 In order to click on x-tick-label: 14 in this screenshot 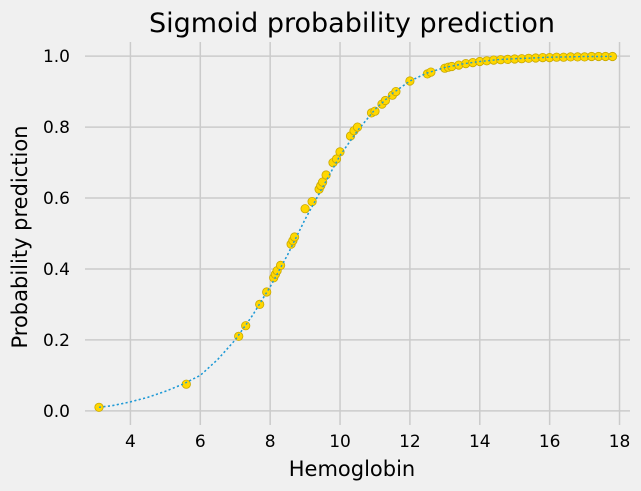, I will do `click(480, 442)`.